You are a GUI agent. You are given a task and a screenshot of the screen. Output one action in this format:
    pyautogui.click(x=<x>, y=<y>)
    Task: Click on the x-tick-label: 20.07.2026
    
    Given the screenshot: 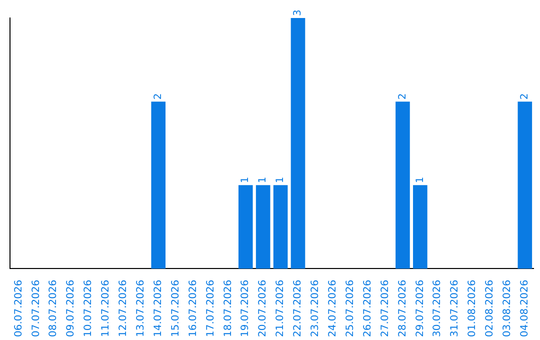 What is the action you would take?
    pyautogui.click(x=263, y=309)
    